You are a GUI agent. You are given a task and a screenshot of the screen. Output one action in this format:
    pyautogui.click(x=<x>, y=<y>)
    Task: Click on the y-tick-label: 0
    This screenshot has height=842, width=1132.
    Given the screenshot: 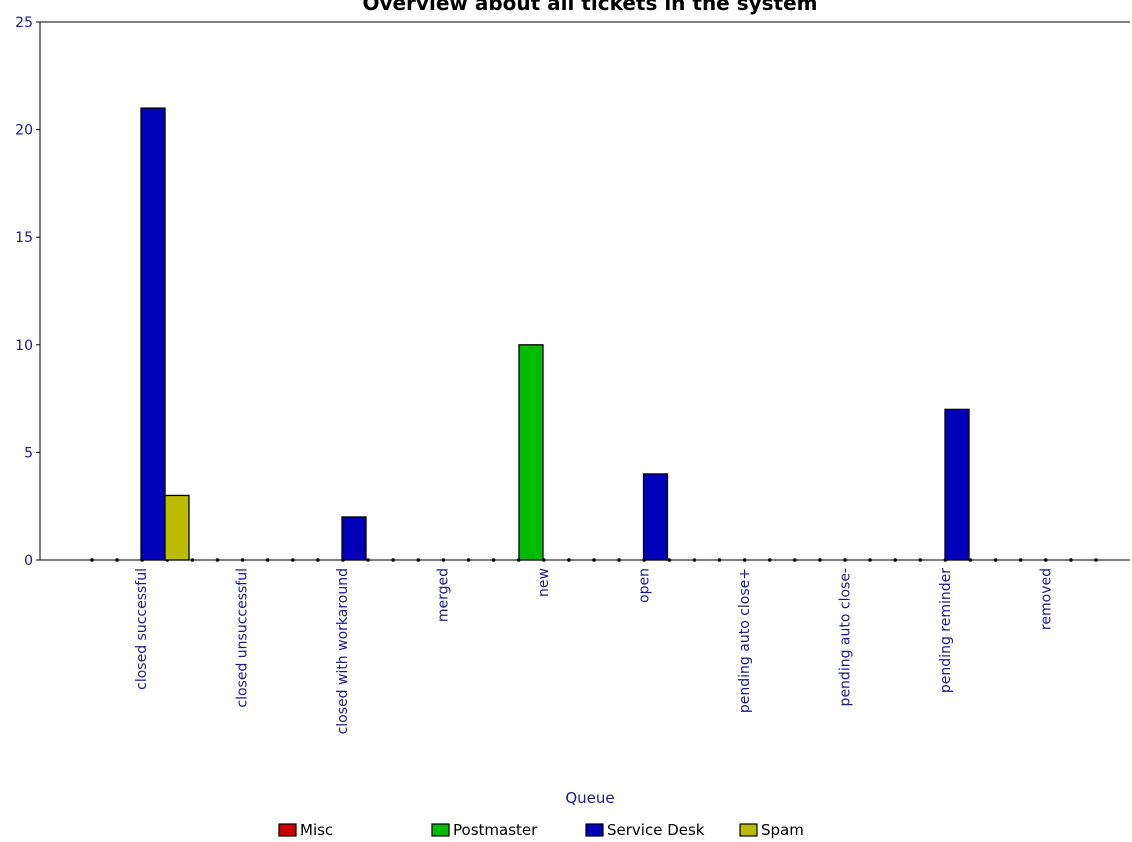 What is the action you would take?
    pyautogui.click(x=28, y=561)
    